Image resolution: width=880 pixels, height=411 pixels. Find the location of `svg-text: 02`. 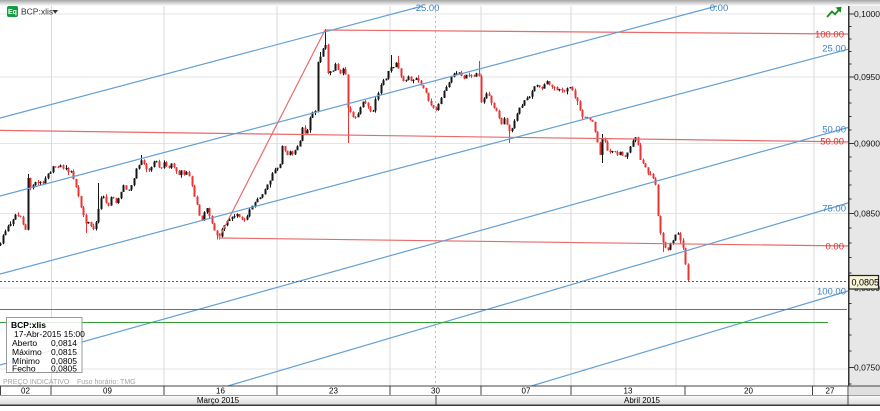

svg-text: 02 is located at coordinates (25, 390).